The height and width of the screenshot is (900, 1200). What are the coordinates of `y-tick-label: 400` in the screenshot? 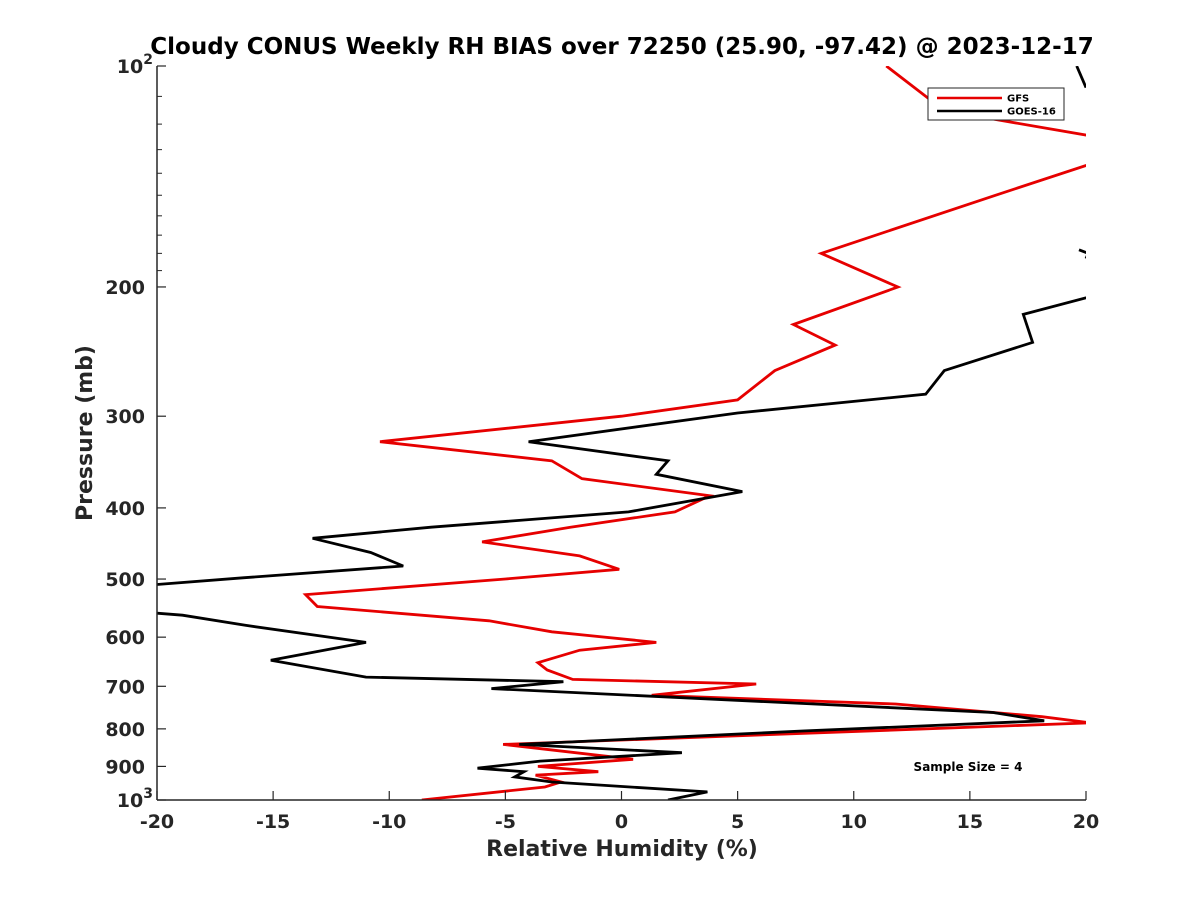 It's located at (125, 509).